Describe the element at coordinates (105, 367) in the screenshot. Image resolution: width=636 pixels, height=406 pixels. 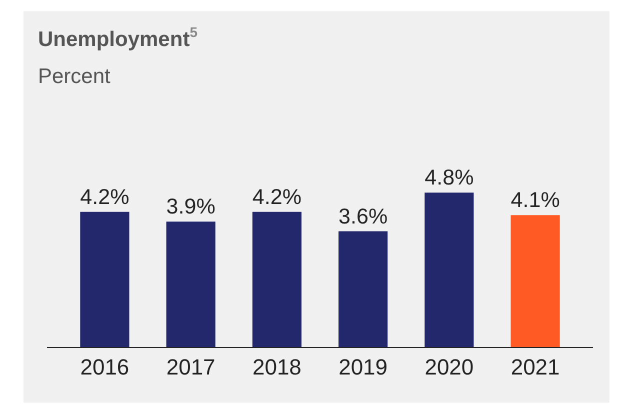
I see `x-tick-label: 2016` at that location.